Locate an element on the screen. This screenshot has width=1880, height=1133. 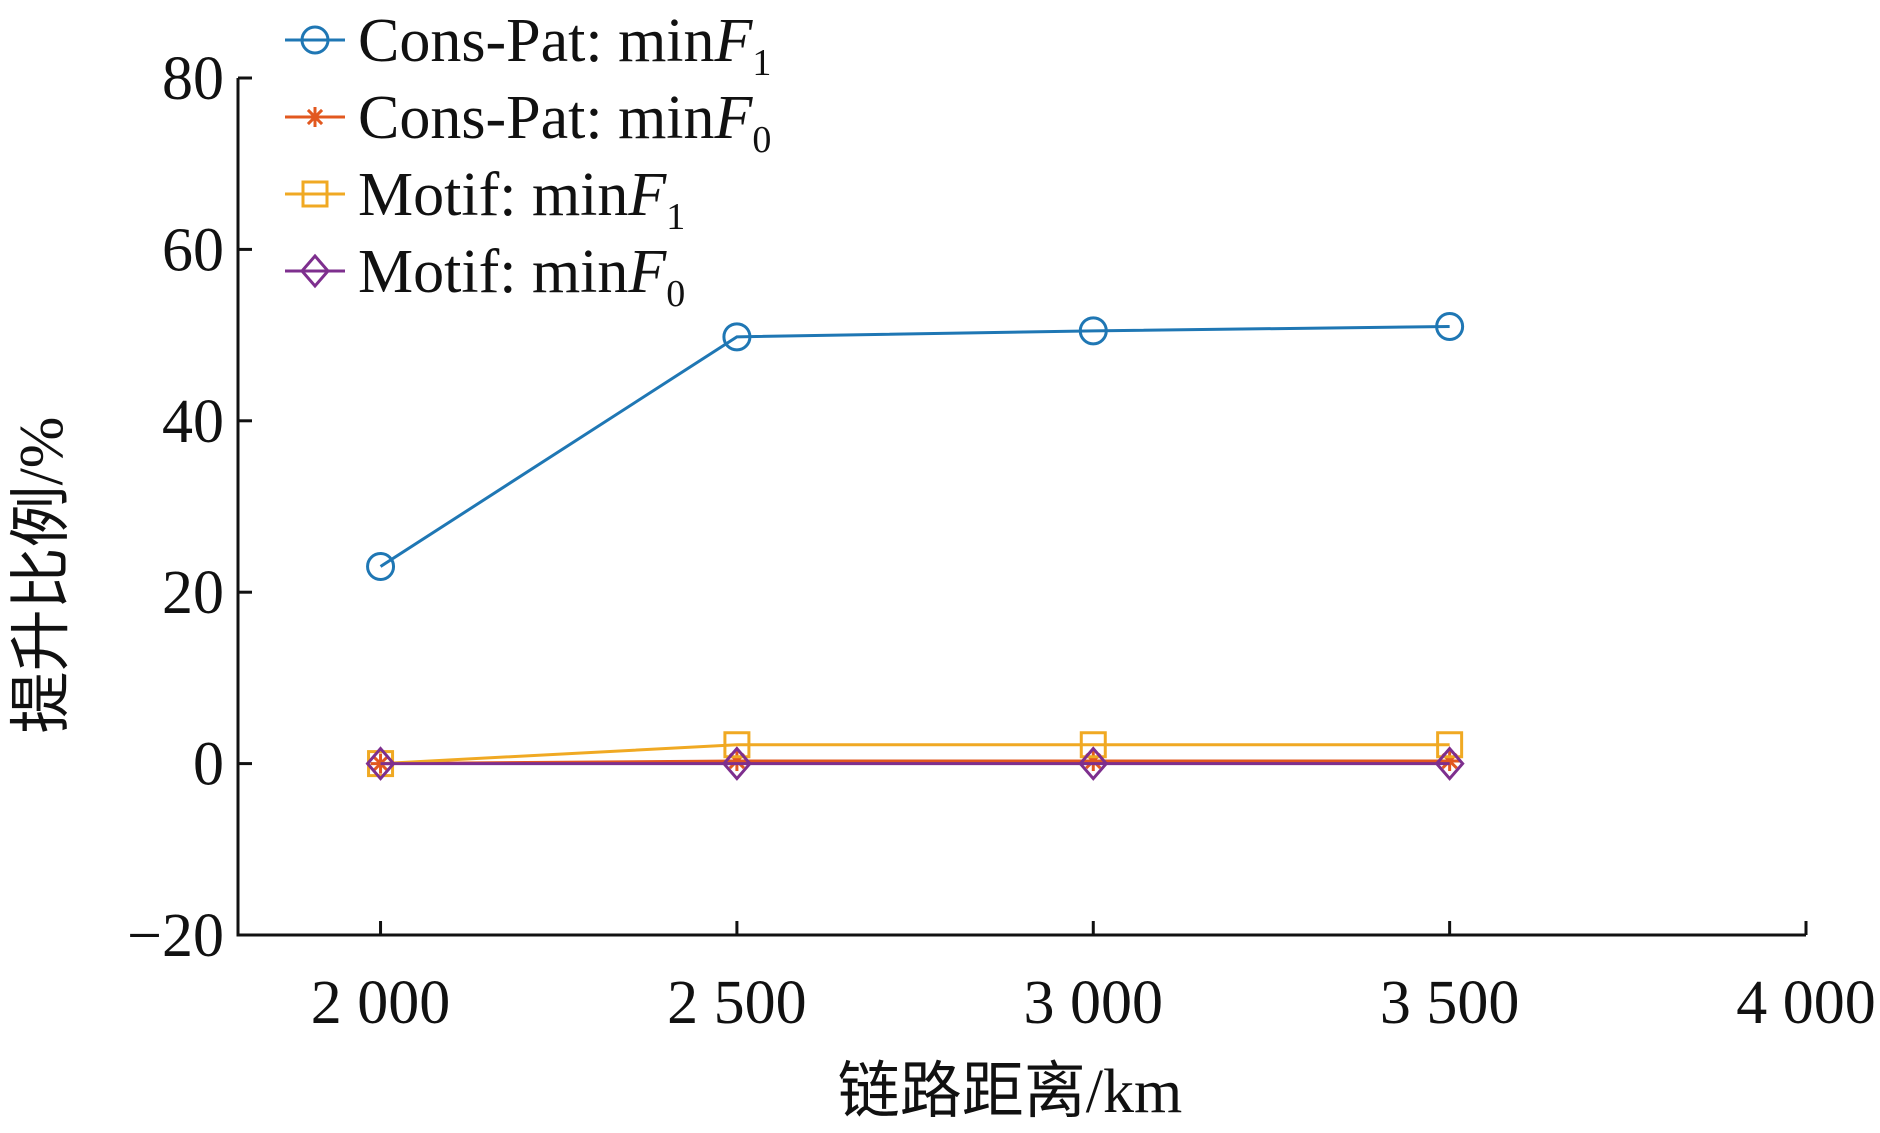
legend-entry: Motif: minF0 is located at coordinates (485, 276).